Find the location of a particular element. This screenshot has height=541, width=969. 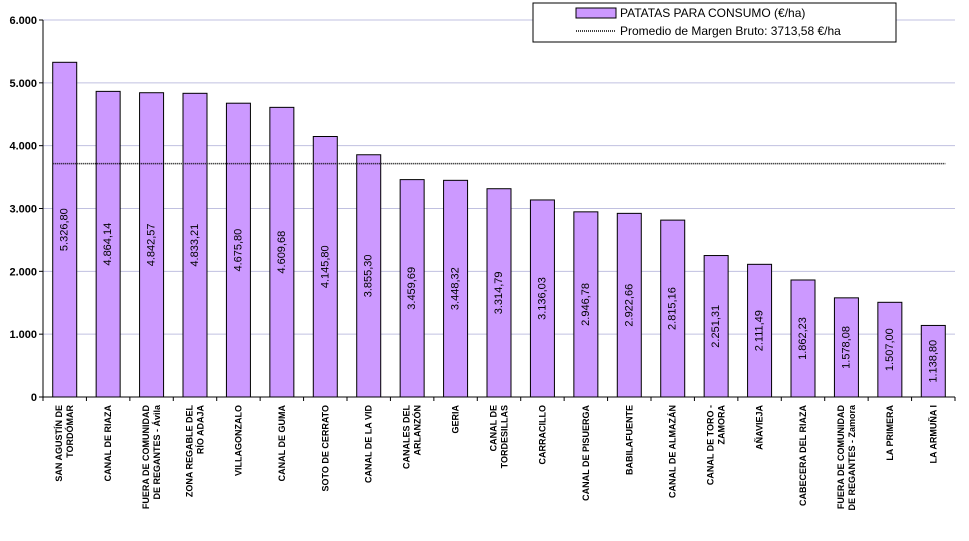

data-label: 3.448,32 is located at coordinates (456, 288).